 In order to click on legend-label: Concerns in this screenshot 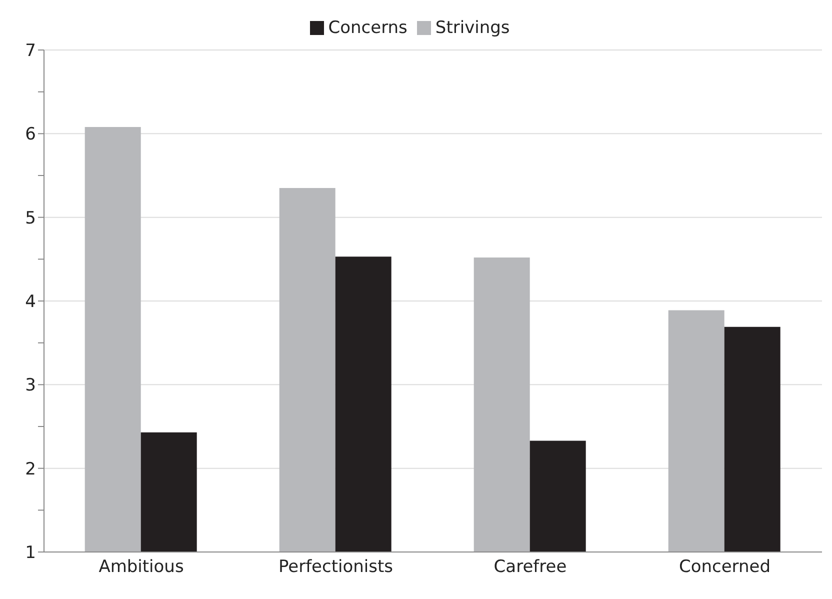, I will do `click(368, 28)`.